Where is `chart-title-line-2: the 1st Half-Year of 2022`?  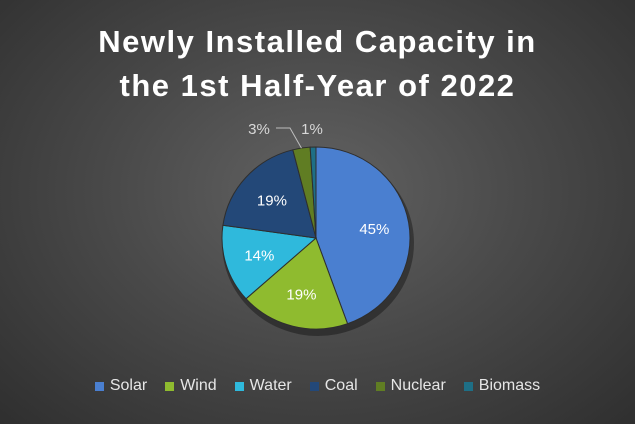 chart-title-line-2: the 1st Half-Year of 2022 is located at coordinates (317, 85).